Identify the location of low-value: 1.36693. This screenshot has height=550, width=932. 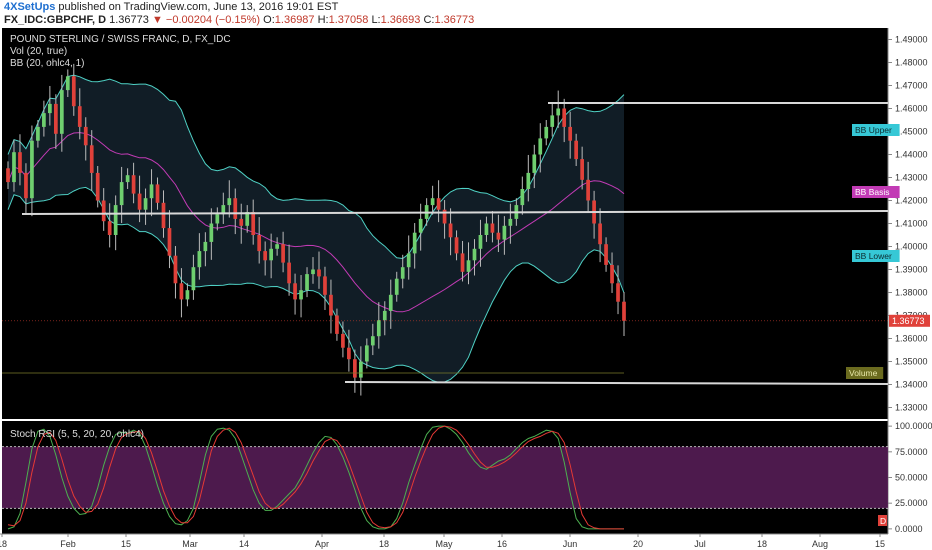
(400, 20).